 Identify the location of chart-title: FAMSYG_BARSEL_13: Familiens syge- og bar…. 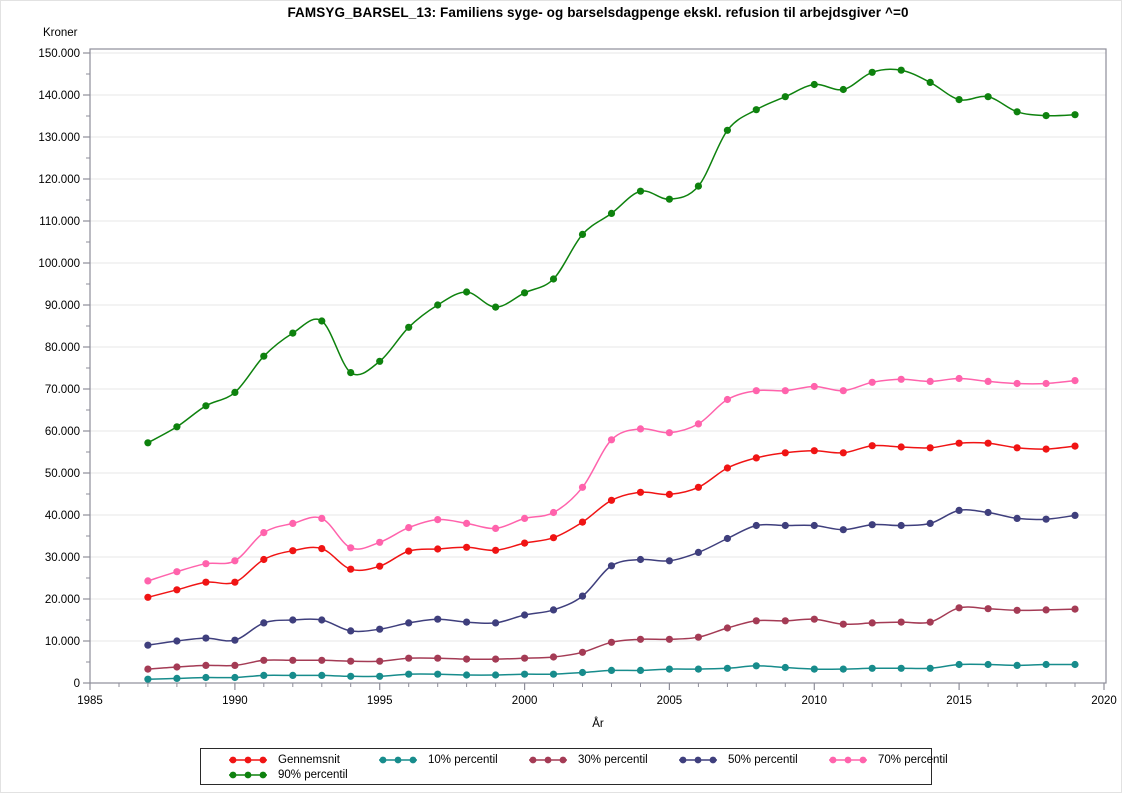
(598, 12).